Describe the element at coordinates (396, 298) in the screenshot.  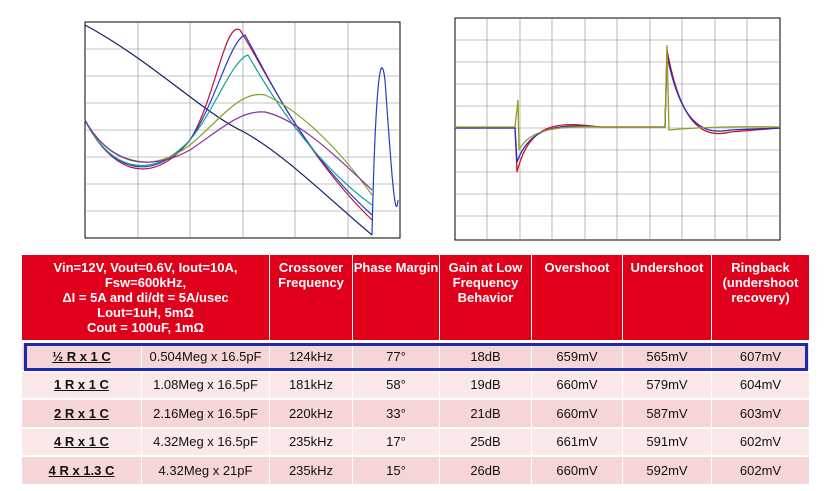
I see `column-header: Phase Margin` at that location.